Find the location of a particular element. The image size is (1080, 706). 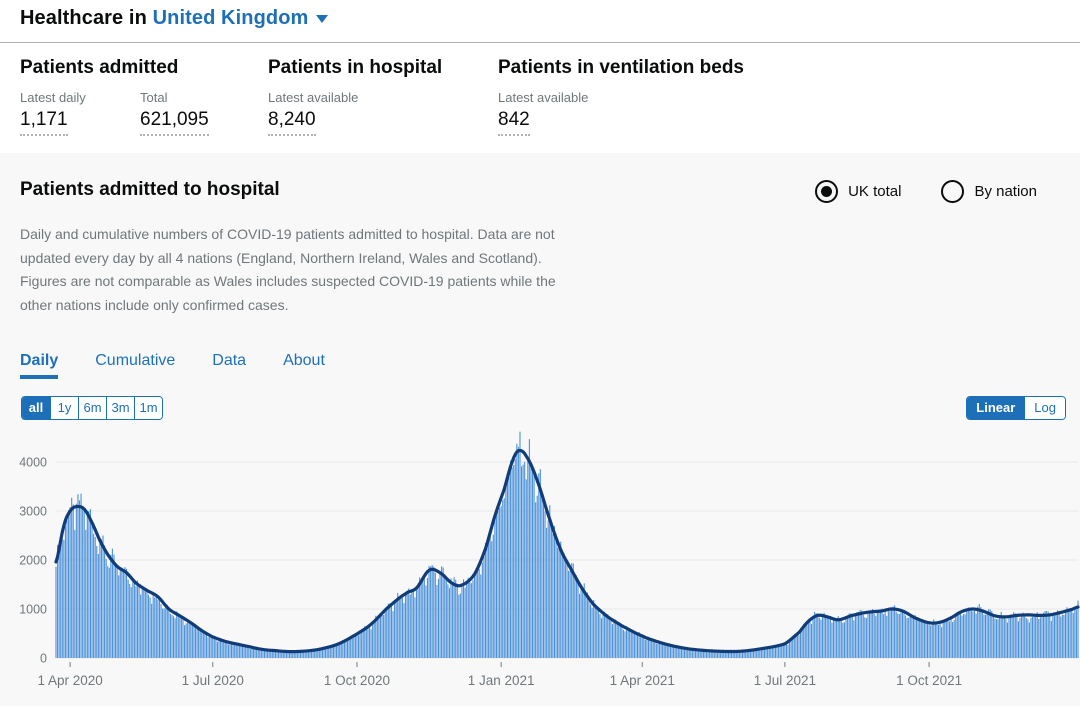

tab-data: Data is located at coordinates (229, 360).